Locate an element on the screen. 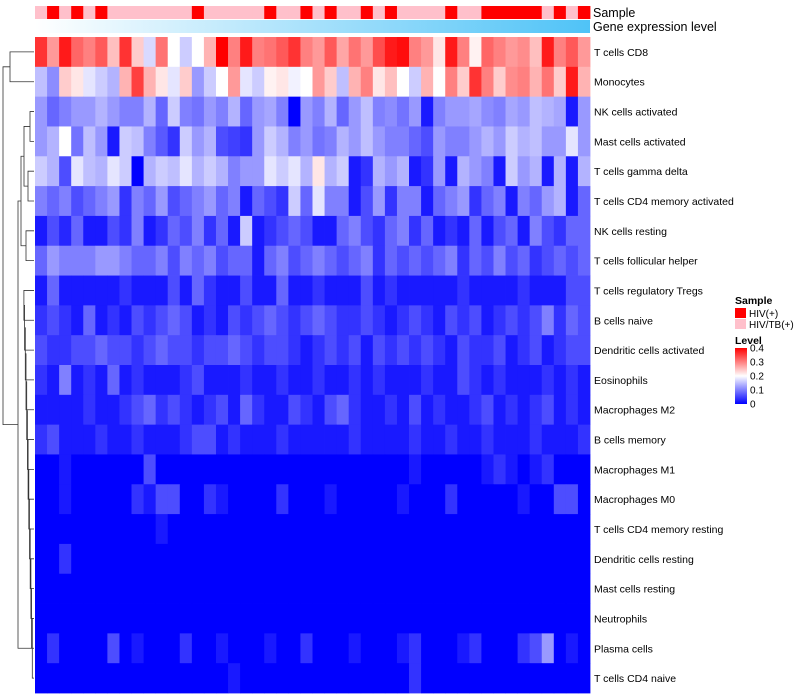  sample-annotation-bar is located at coordinates (313, 12).